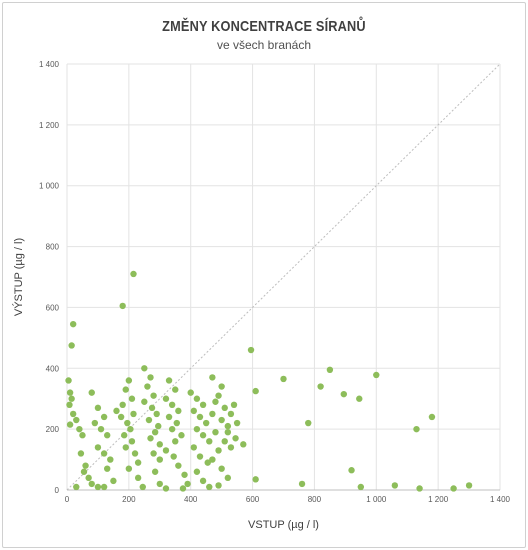 The image size is (528, 550). I want to click on y-tick-label: 400, so click(53, 368).